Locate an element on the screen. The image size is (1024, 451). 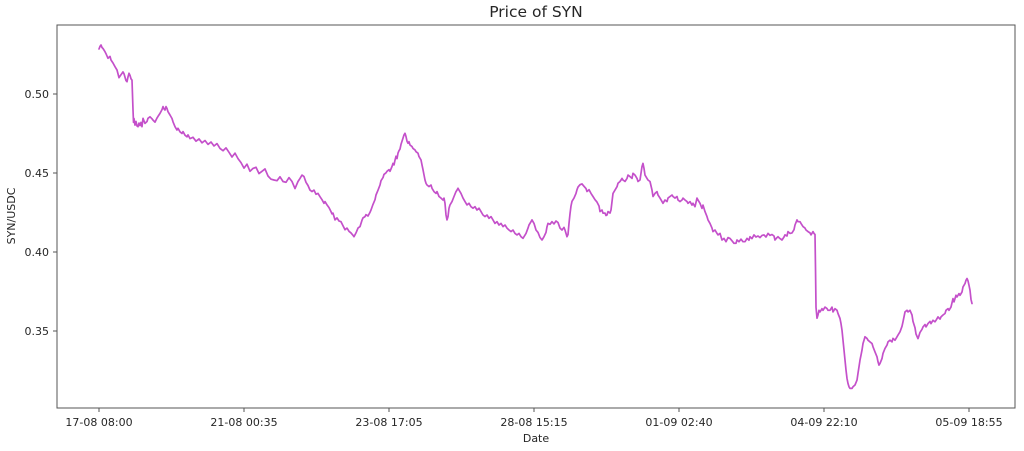
y-axis-ticks: 0.35 0.40 0.45 0.50 is located at coordinates (41, 213).